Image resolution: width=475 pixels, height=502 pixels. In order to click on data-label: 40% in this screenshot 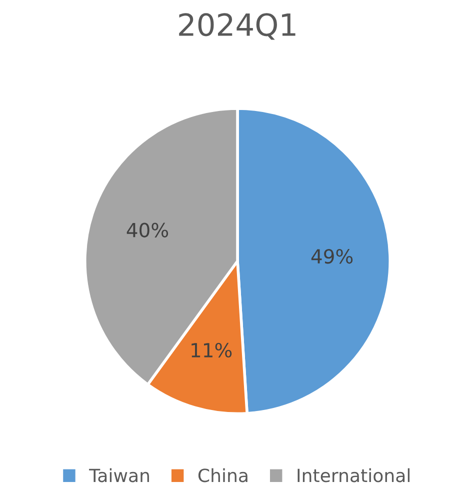, I will do `click(147, 230)`.